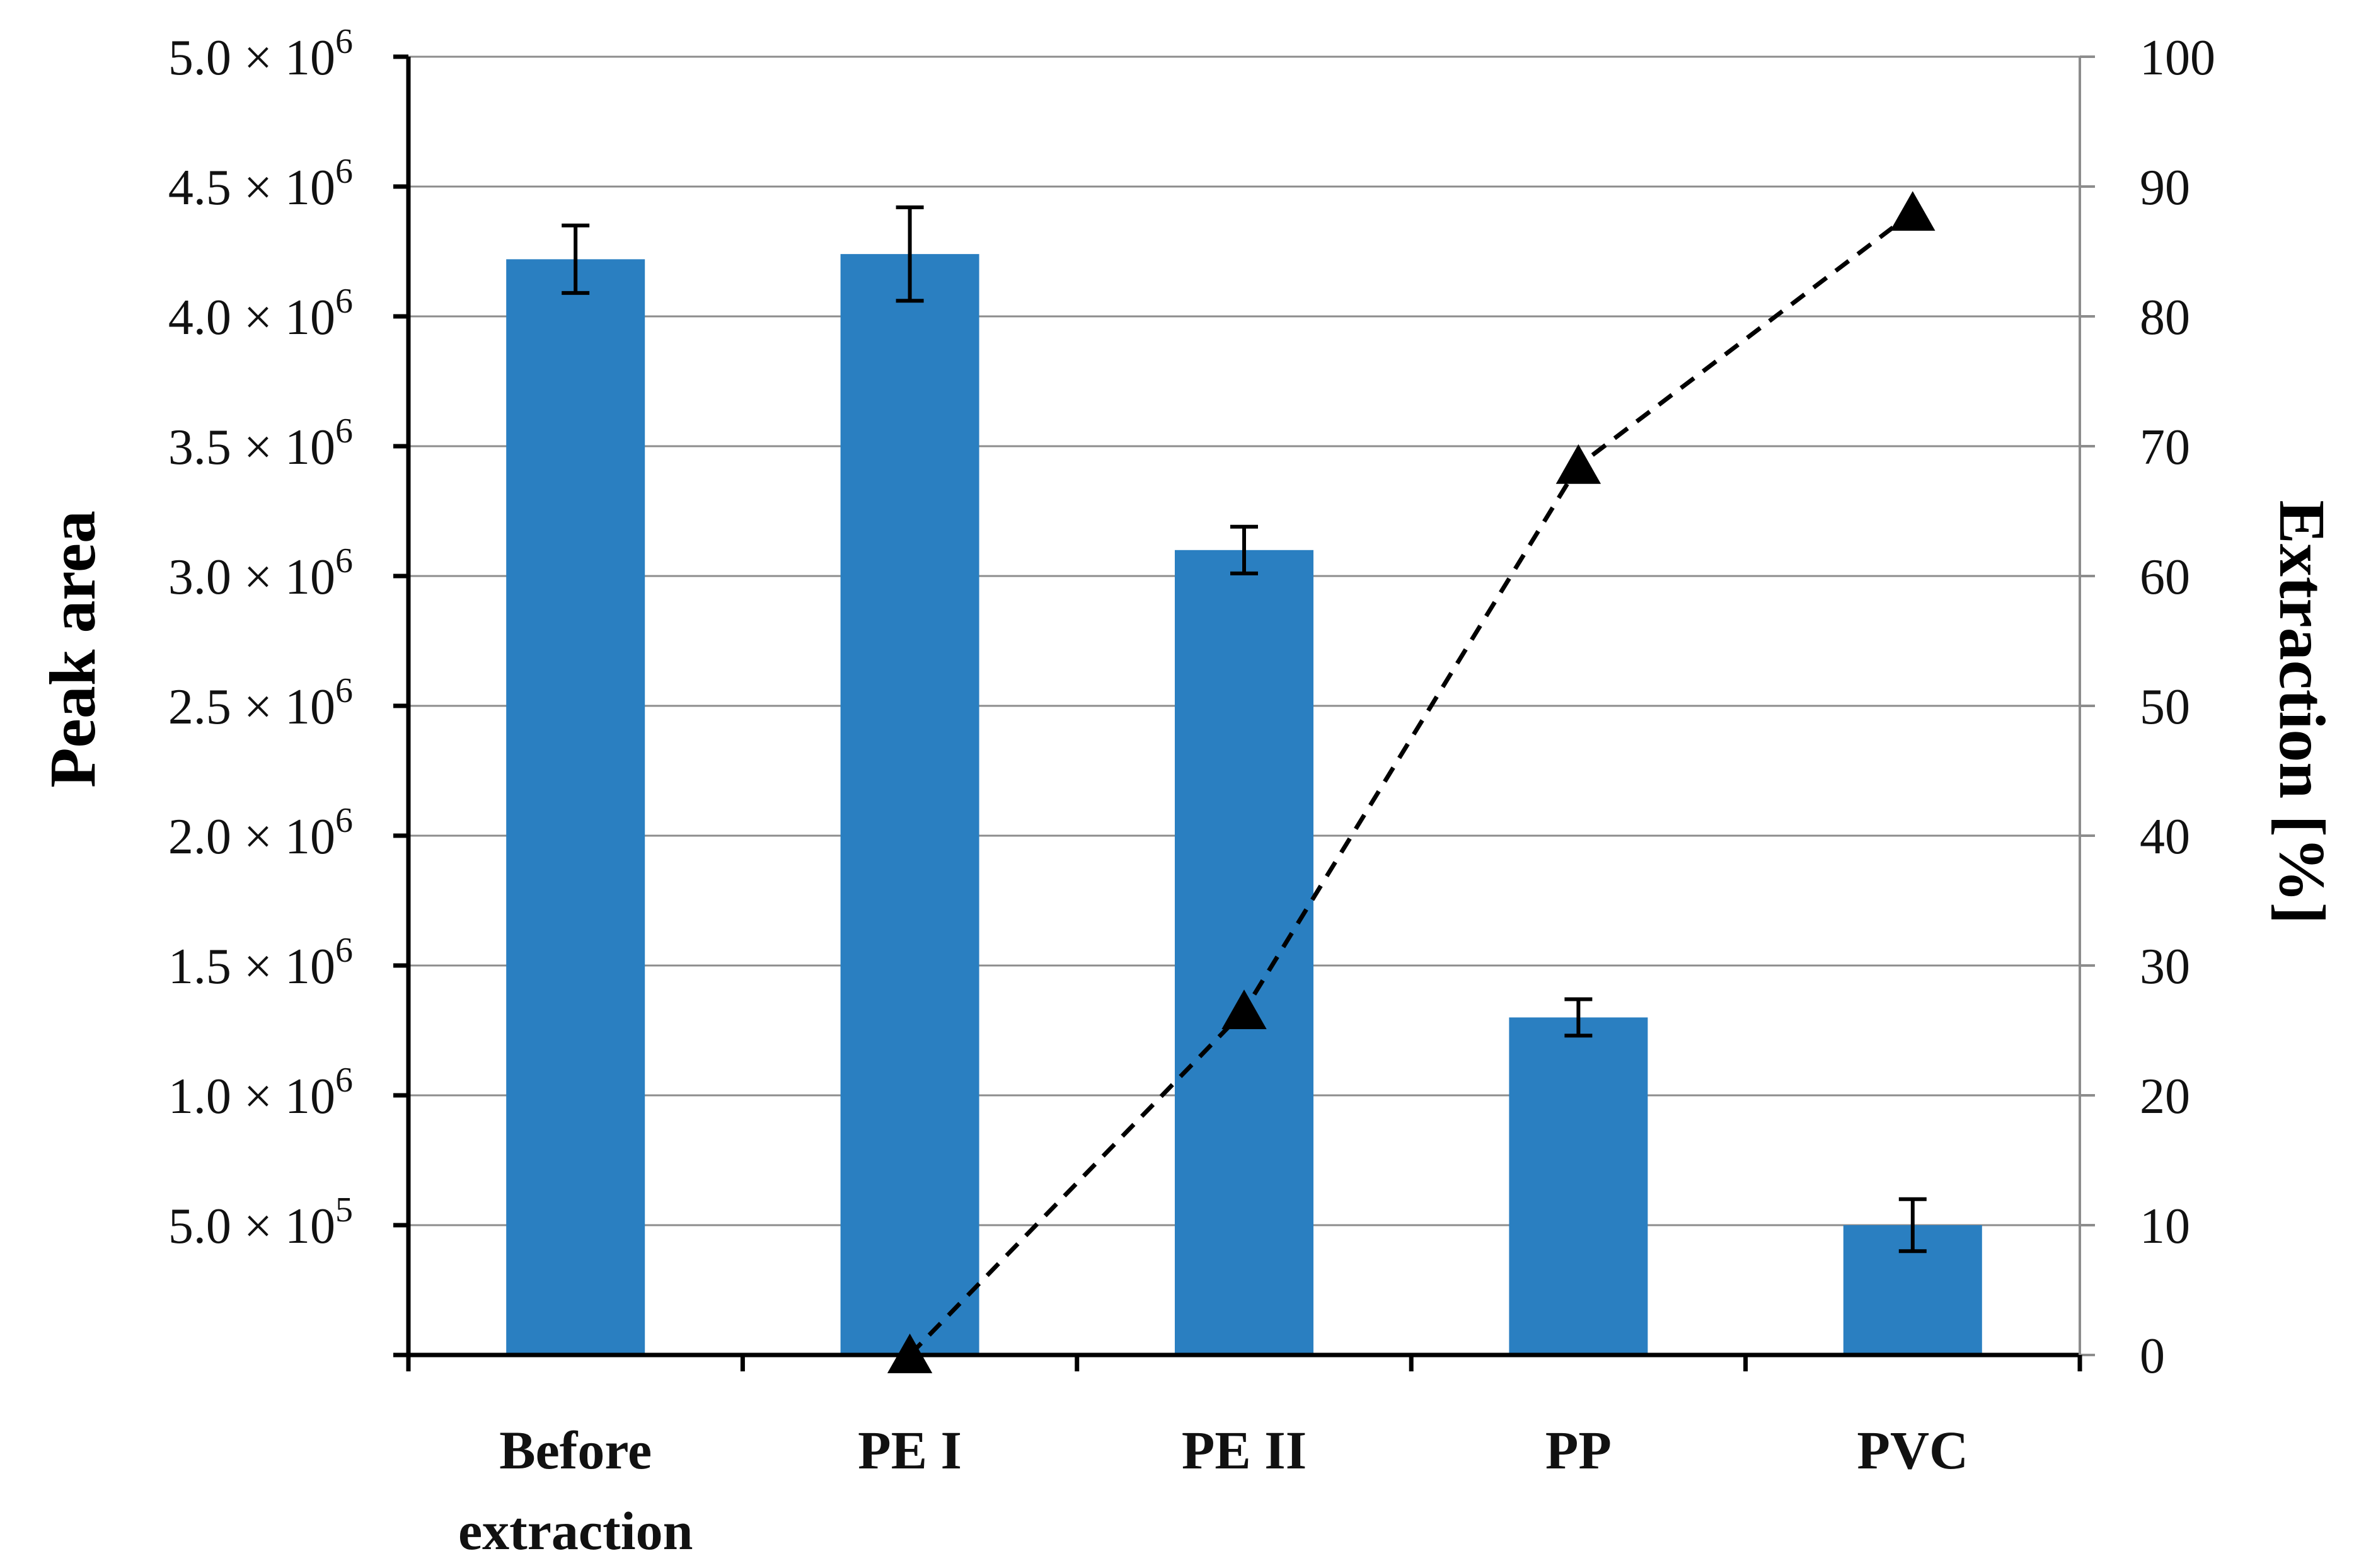 This screenshot has width=2354, height=1568. What do you see at coordinates (260, 313) in the screenshot?
I see `left-tick-label-7: 4.0 × 10⁶` at bounding box center [260, 313].